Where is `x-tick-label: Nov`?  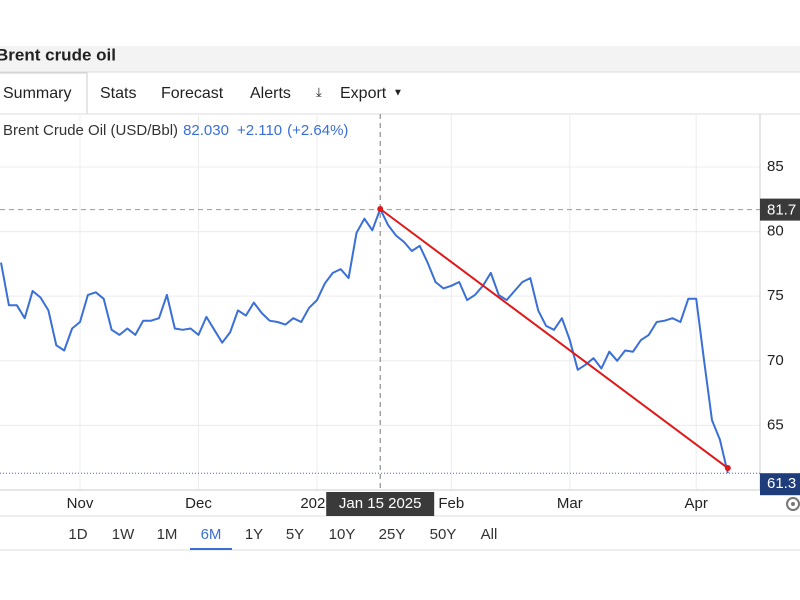
x-tick-label: Nov is located at coordinates (80, 503).